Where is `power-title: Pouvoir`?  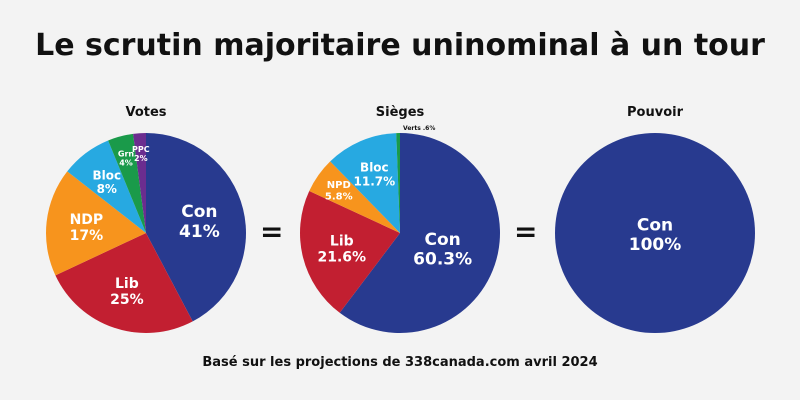 power-title: Pouvoir is located at coordinates (655, 112).